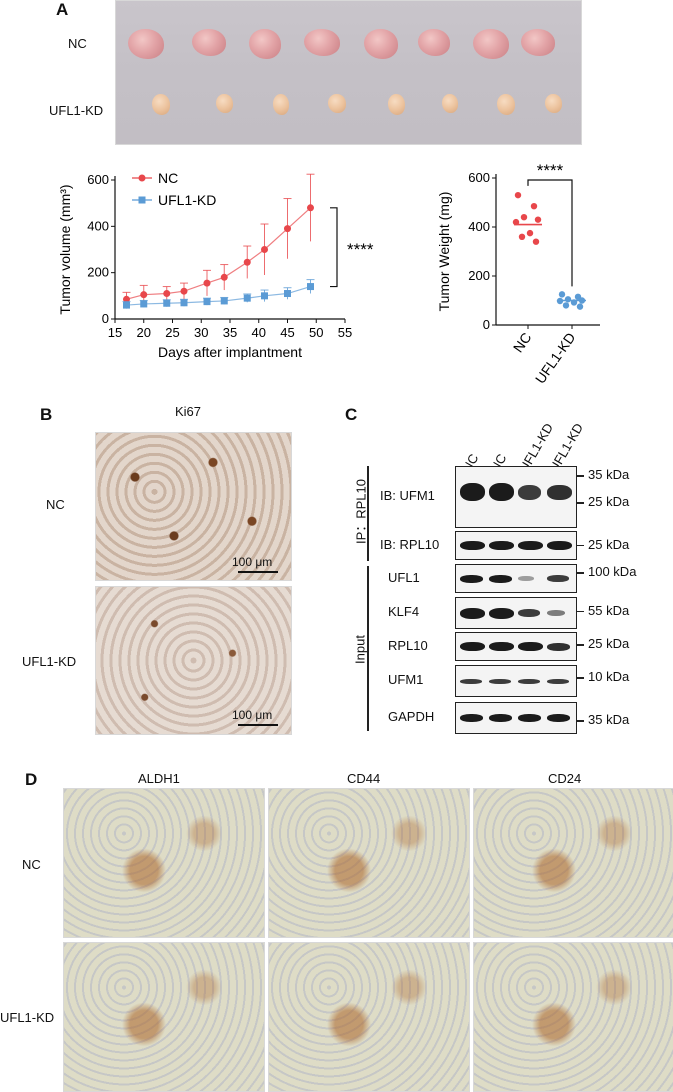  What do you see at coordinates (259, 332) in the screenshot?
I see `x-tick-label: 40` at bounding box center [259, 332].